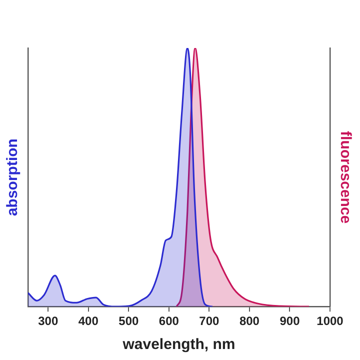 This screenshot has width=360, height=360. What do you see at coordinates (169, 321) in the screenshot?
I see `x-tick-label: 600` at bounding box center [169, 321].